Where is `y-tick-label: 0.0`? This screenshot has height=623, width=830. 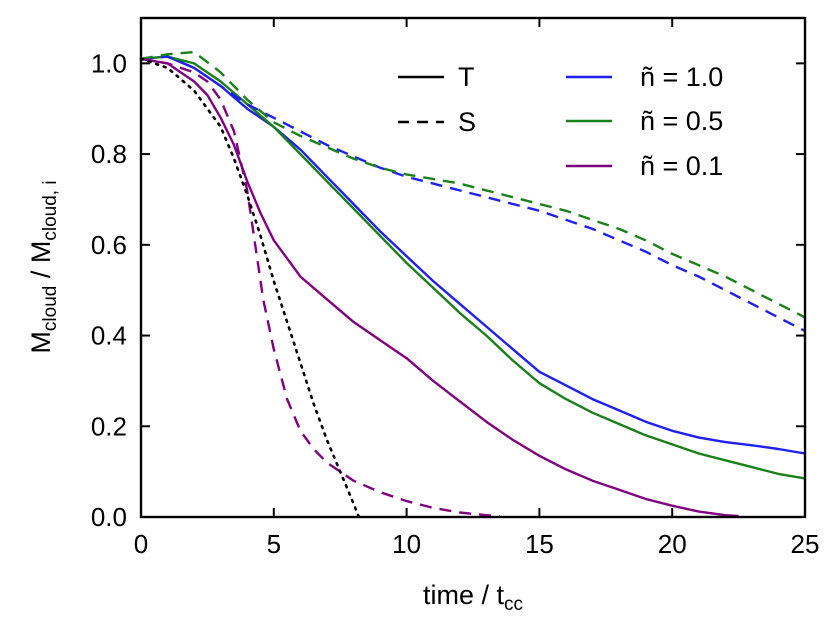 y-tick-label: 0.0 is located at coordinates (109, 517).